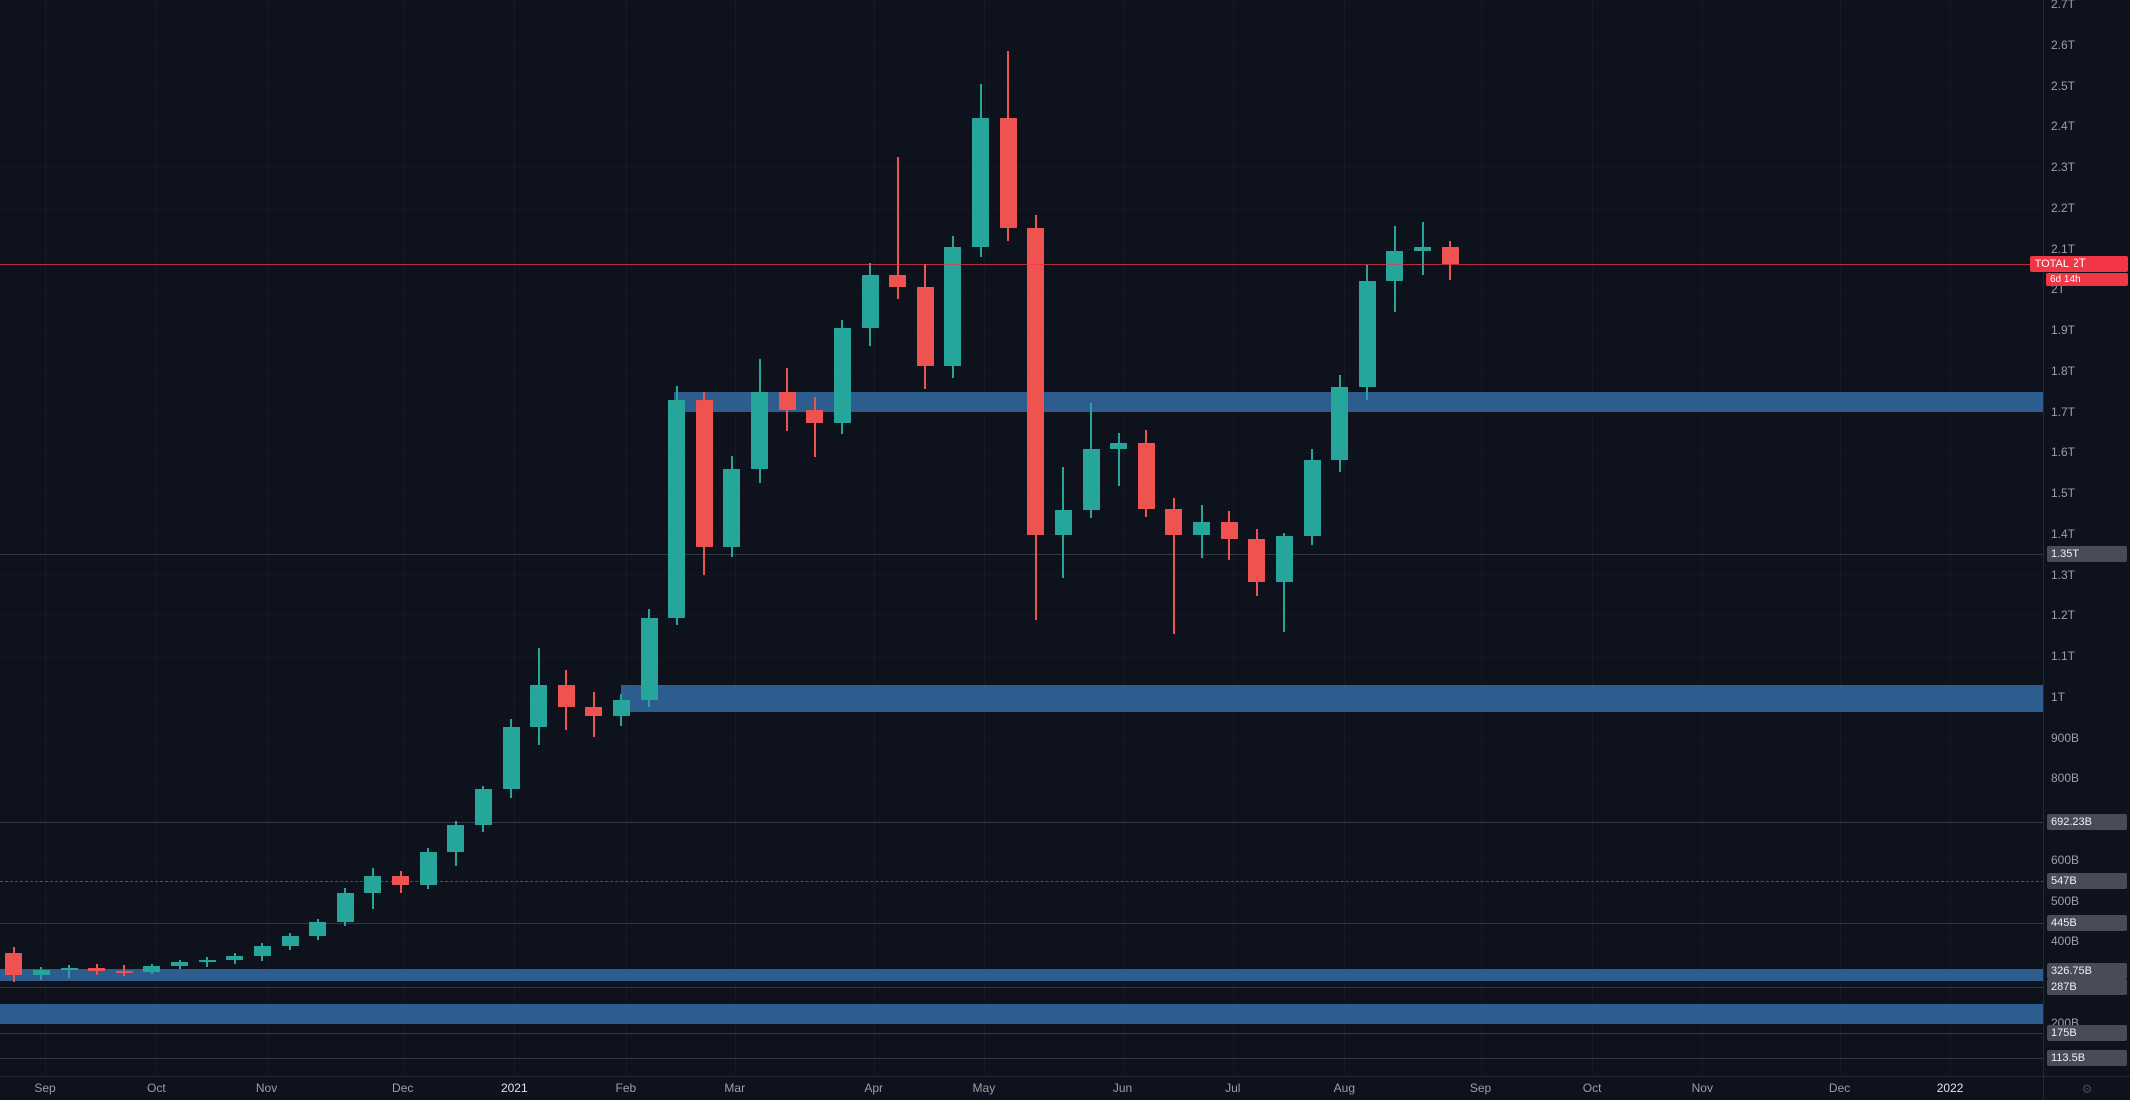 The image size is (2130, 1100). Describe the element at coordinates (2087, 881) in the screenshot. I see `price-level-badge: 547B` at that location.